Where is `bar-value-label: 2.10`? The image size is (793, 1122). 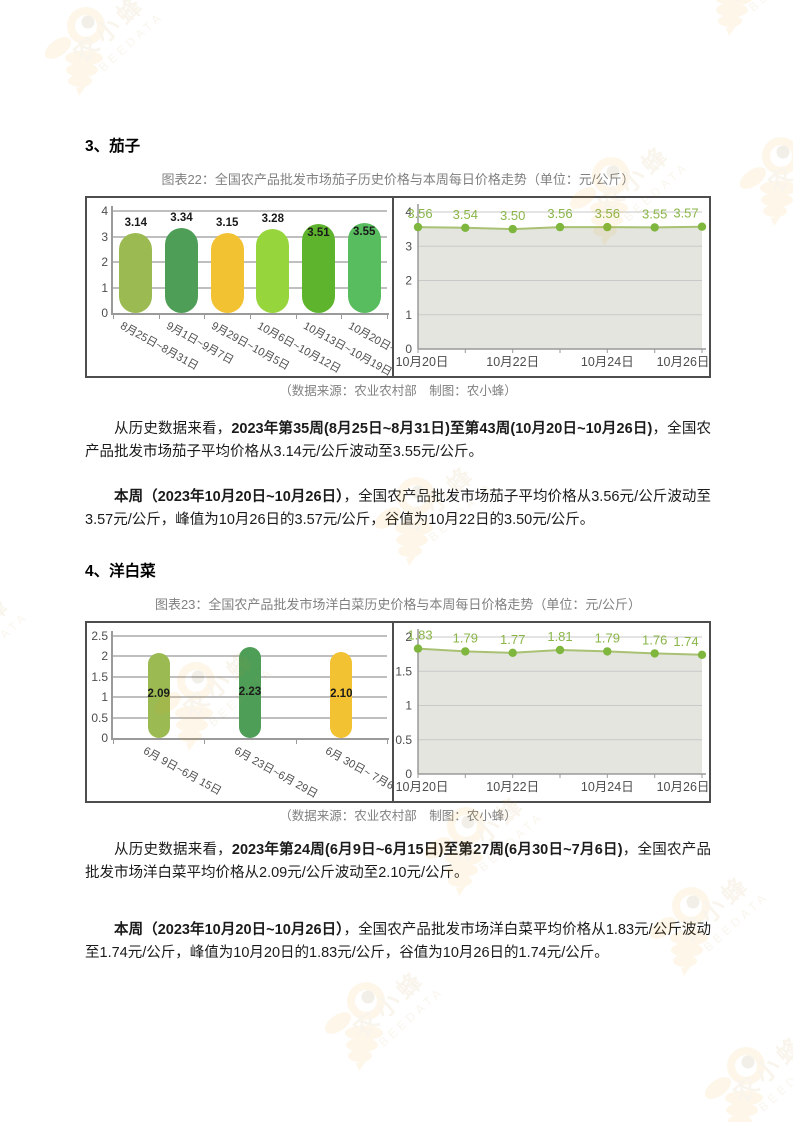 bar-value-label: 2.10 is located at coordinates (341, 694).